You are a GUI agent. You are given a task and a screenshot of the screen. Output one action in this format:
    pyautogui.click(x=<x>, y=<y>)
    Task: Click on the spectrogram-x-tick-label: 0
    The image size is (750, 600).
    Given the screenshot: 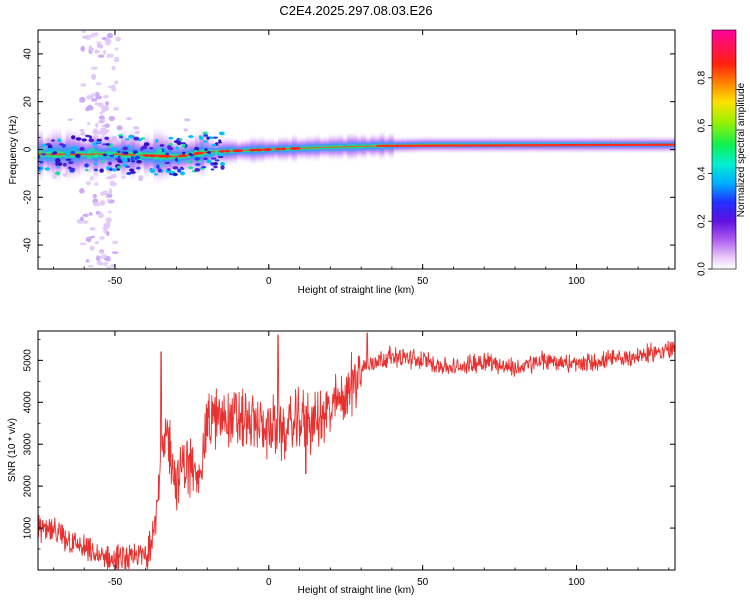 What is the action you would take?
    pyautogui.click(x=269, y=281)
    